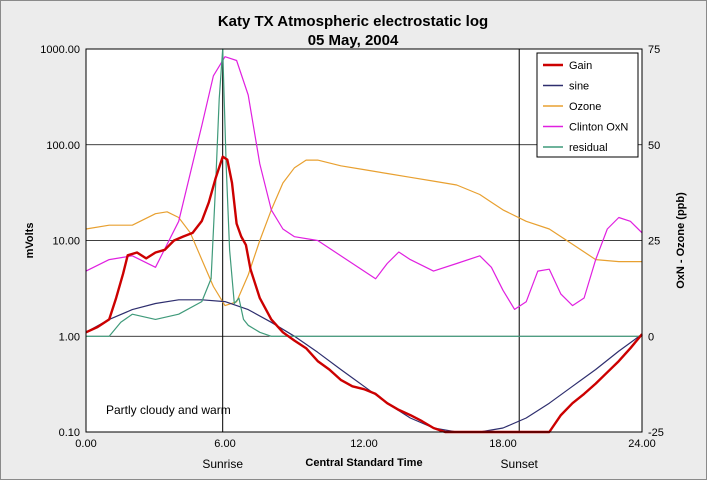  What do you see at coordinates (598, 128) in the screenshot?
I see `legend-label: Clinton OxN` at bounding box center [598, 128].